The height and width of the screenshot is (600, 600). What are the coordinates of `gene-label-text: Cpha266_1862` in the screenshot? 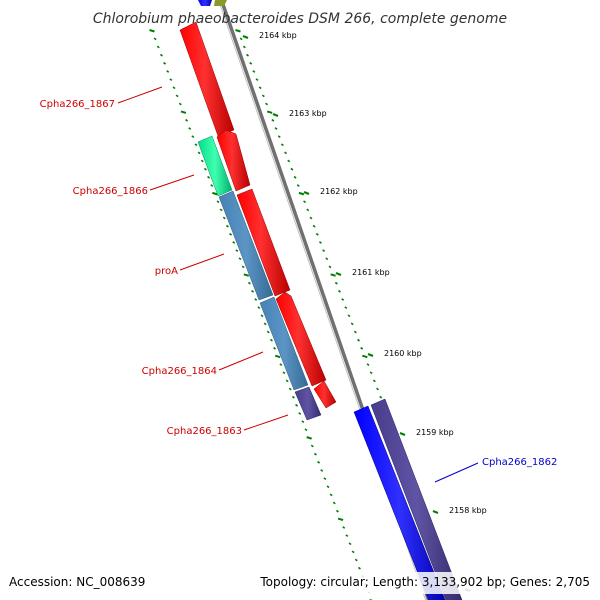 It's located at (519, 462).